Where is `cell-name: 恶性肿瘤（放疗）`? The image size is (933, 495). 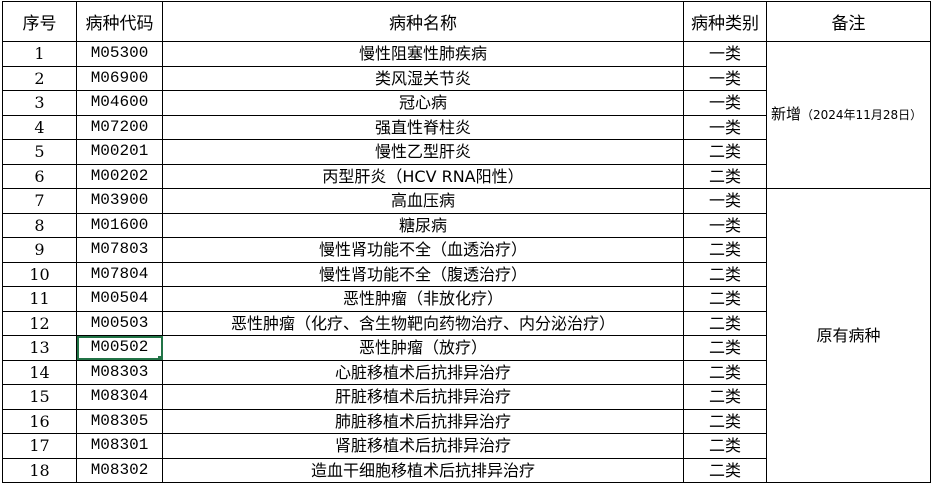
cell-name: 恶性肿瘤（放疗） is located at coordinates (423, 348).